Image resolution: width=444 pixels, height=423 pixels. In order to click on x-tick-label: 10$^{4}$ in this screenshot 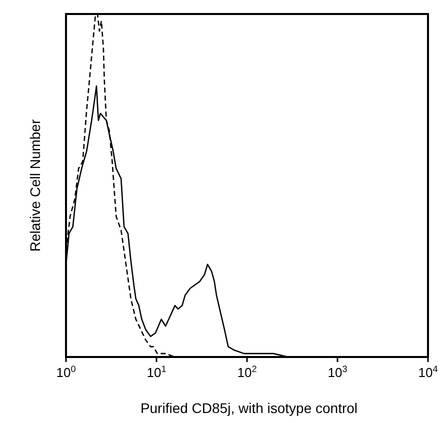, I will do `click(428, 372)`.